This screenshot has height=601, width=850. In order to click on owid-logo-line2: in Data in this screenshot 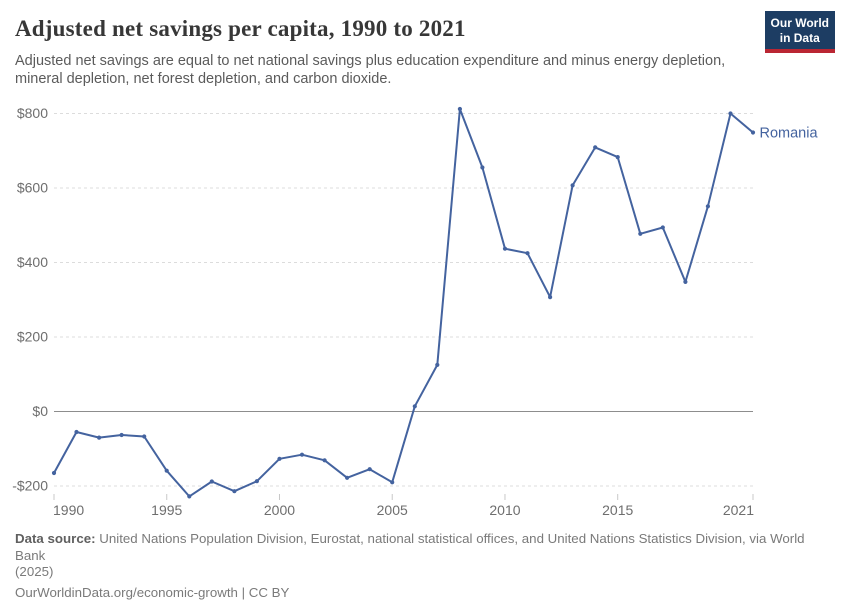, I will do `click(800, 38)`.